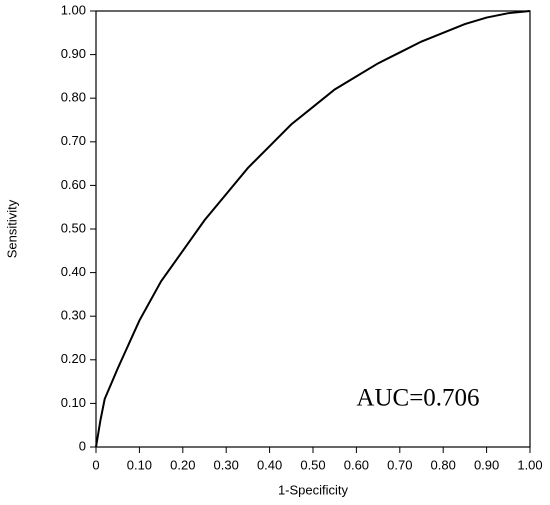 This screenshot has width=550, height=505. What do you see at coordinates (226, 464) in the screenshot?
I see `x-tick-label: 0.30` at bounding box center [226, 464].